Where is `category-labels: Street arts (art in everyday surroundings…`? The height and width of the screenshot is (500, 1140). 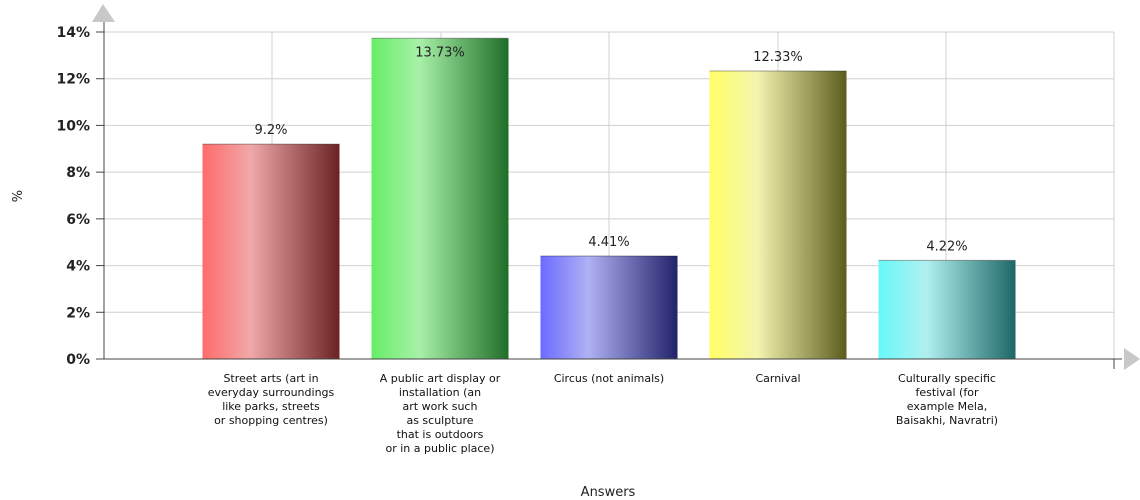 category-labels: Street arts (art in everyday surroundings… is located at coordinates (603, 413).